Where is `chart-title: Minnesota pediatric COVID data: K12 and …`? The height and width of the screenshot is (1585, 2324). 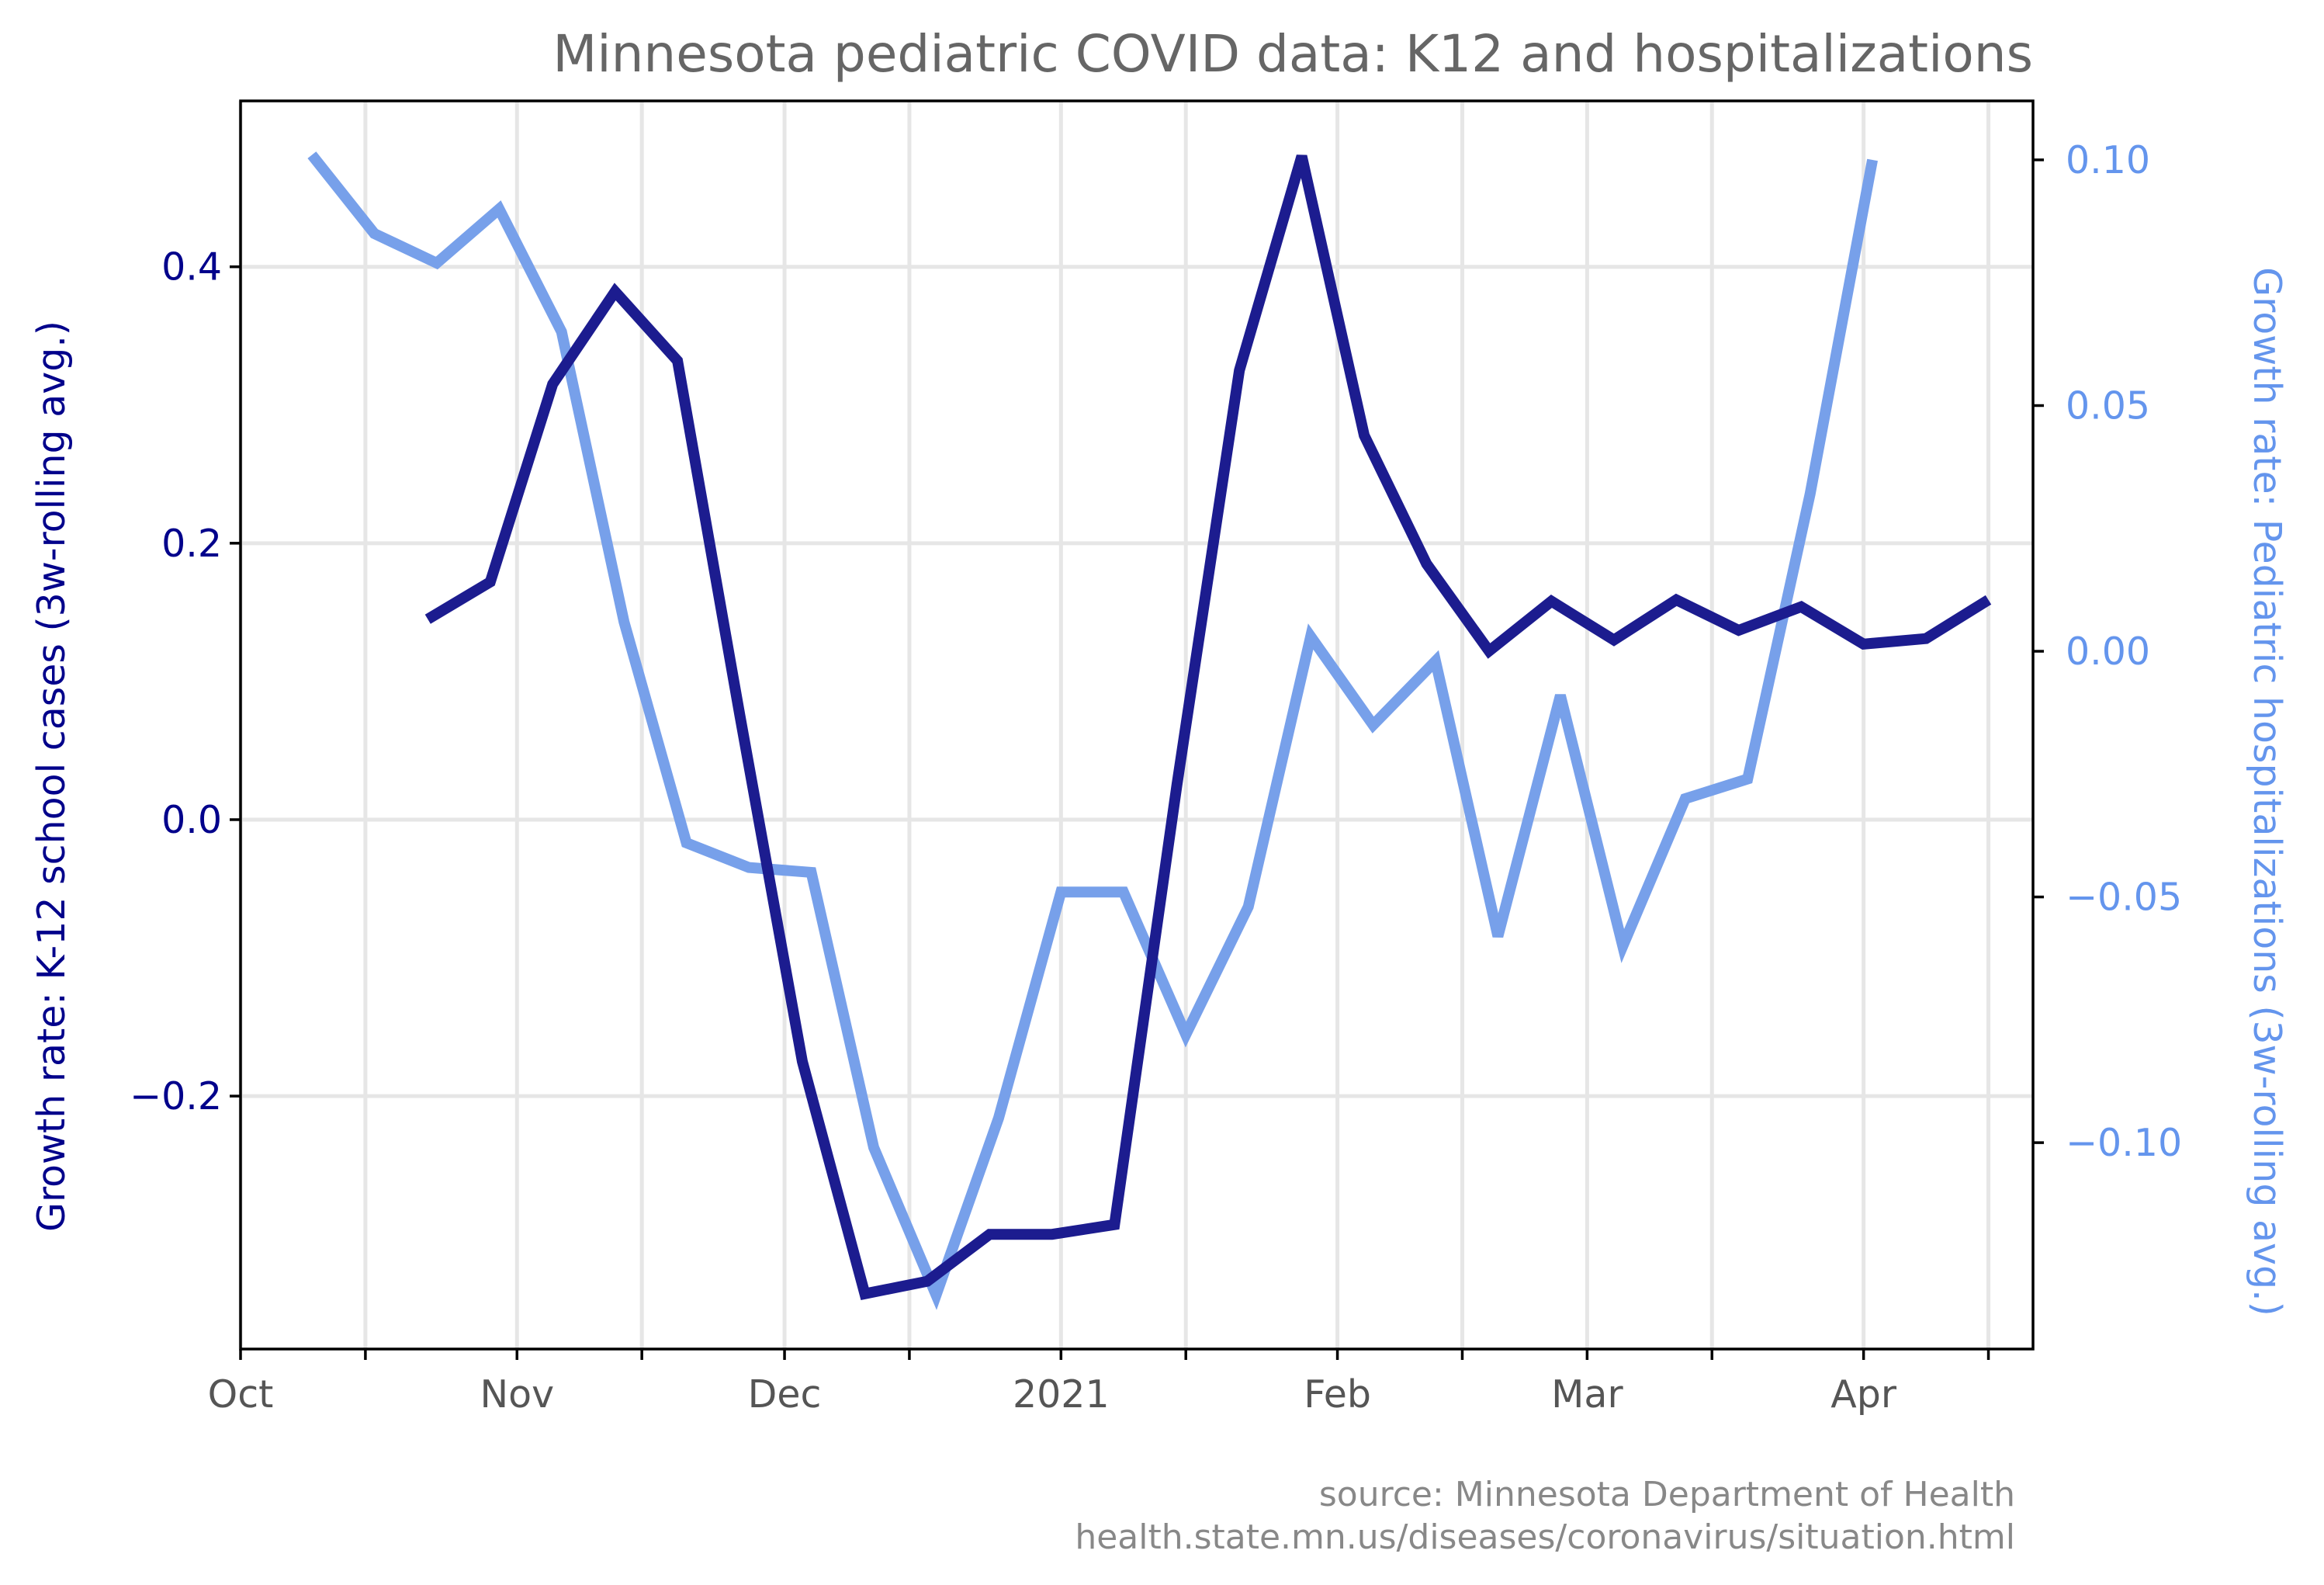 chart-title: Minnesota pediatric COVID data: K12 and … is located at coordinates (1292, 54).